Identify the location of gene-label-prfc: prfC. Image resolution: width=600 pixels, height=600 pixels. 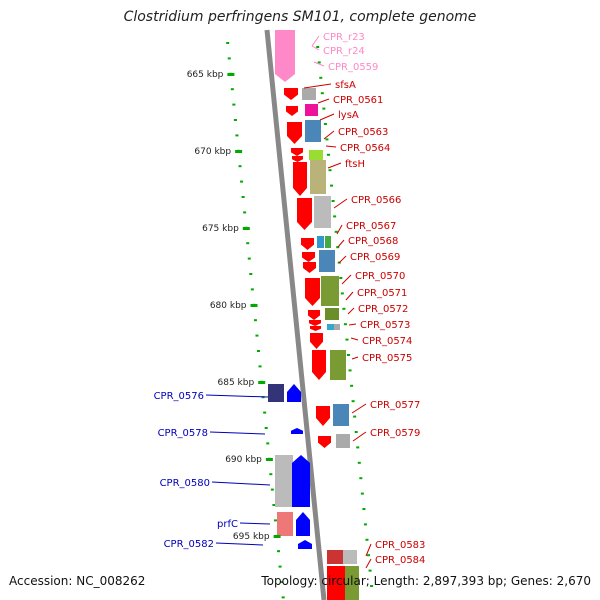
(227, 524).